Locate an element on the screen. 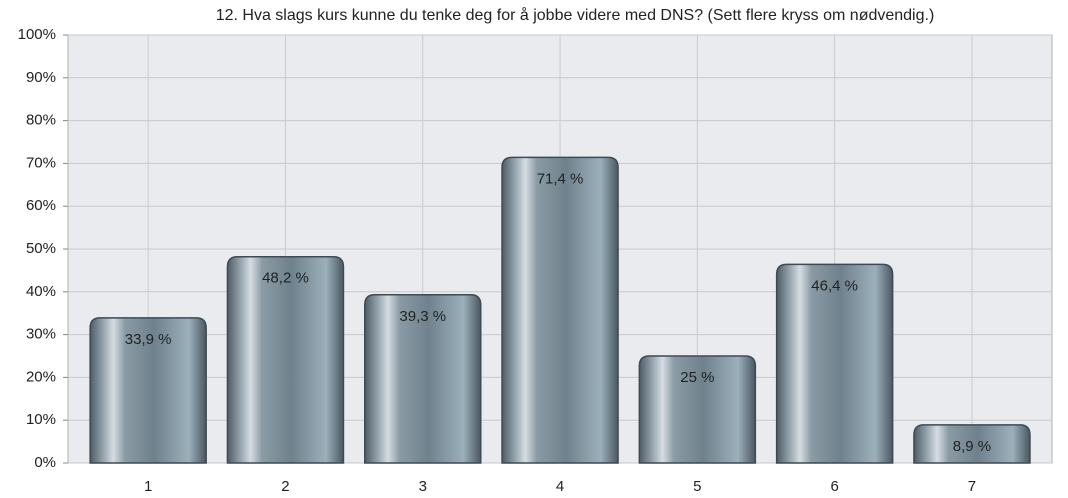 The image size is (1068, 498). value-label: 33,9 % is located at coordinates (148, 339).